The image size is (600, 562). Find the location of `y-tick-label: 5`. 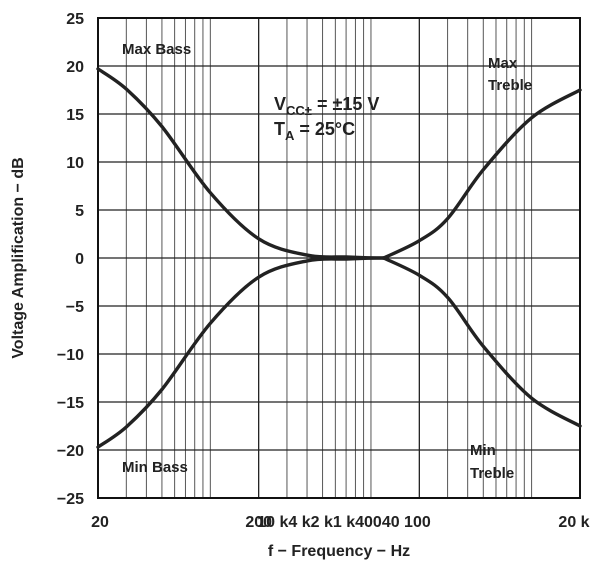

y-tick-label: 5 is located at coordinates (79, 211).